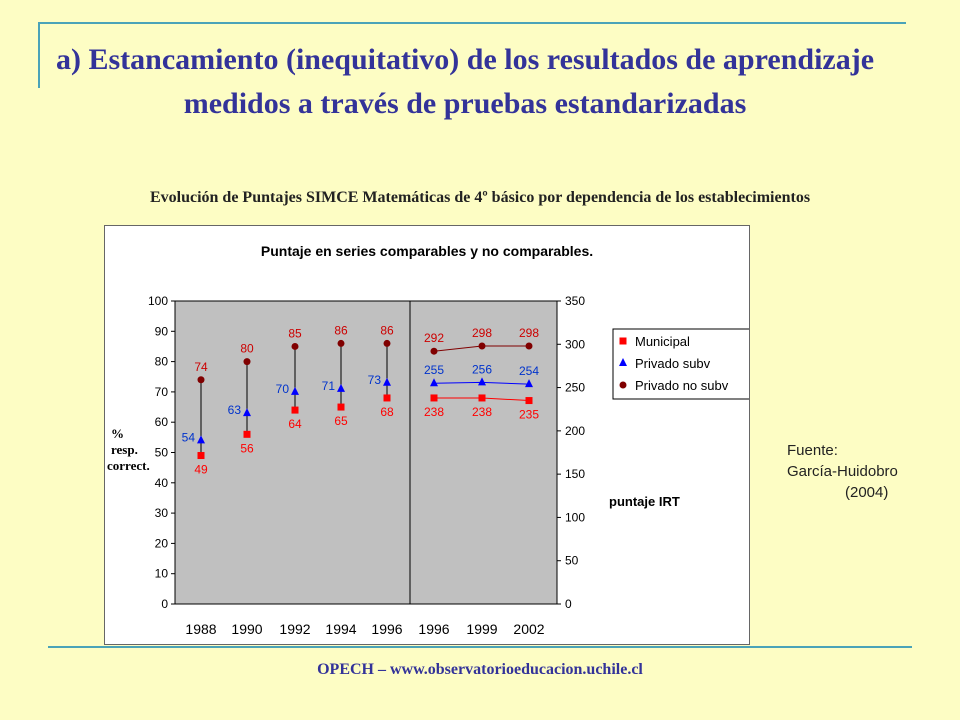 This screenshot has height=720, width=960. I want to click on data-label: 56, so click(247, 448).